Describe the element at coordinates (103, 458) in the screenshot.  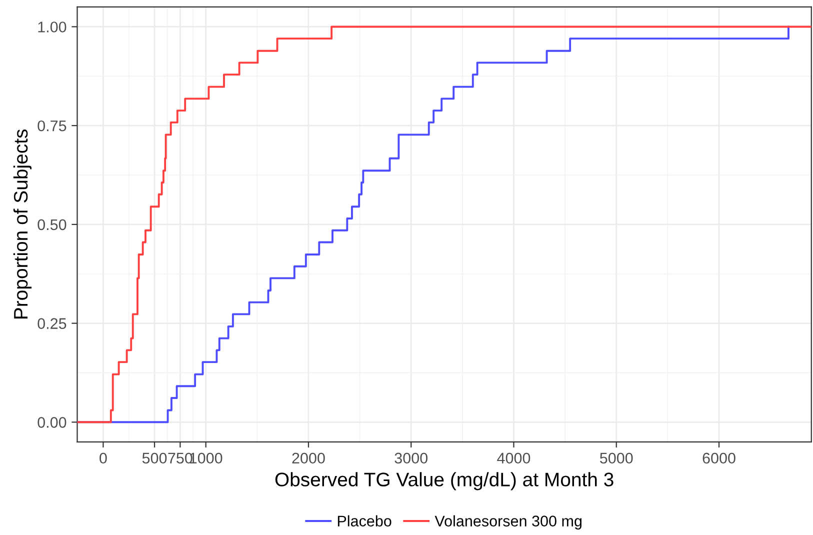
I see `x-tick-label: 0` at that location.